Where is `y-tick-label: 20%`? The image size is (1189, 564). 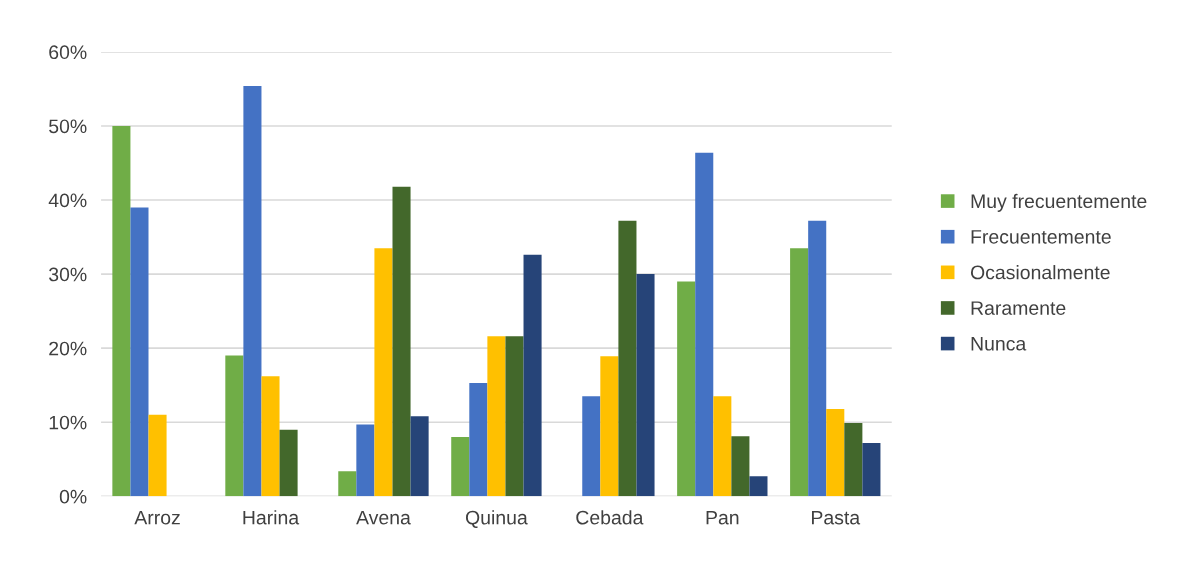 y-tick-label: 20% is located at coordinates (68, 348).